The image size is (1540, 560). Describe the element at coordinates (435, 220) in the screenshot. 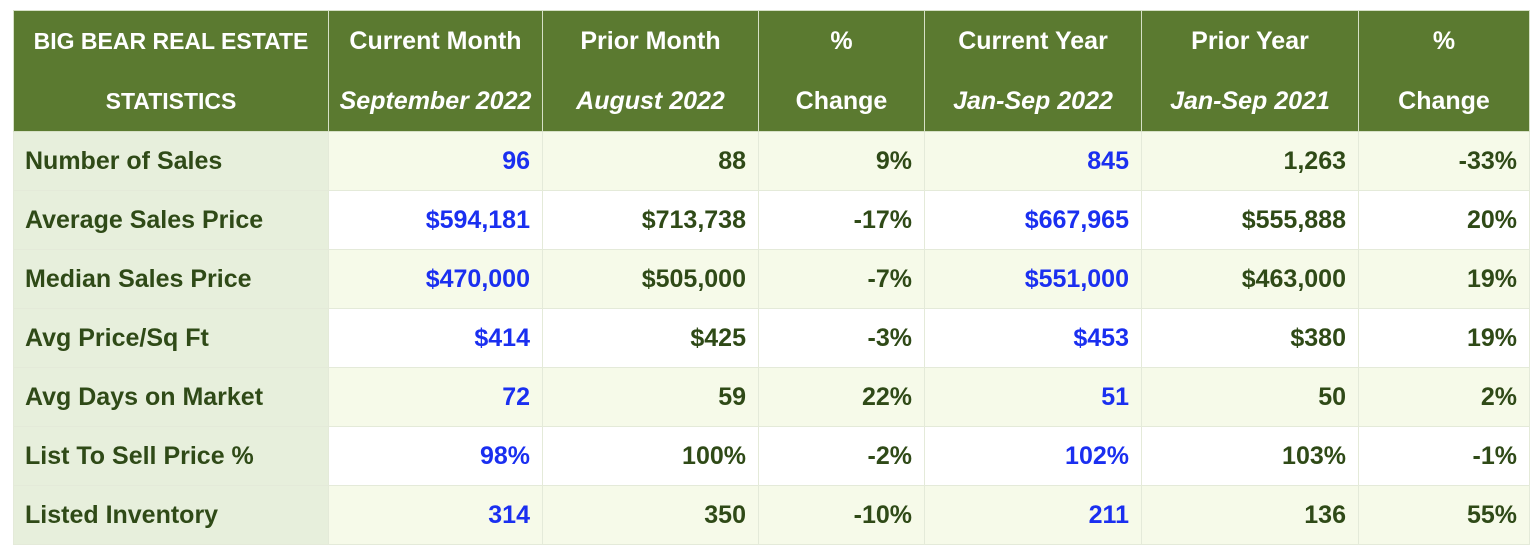

I see `cell-current-month: $594,181` at that location.